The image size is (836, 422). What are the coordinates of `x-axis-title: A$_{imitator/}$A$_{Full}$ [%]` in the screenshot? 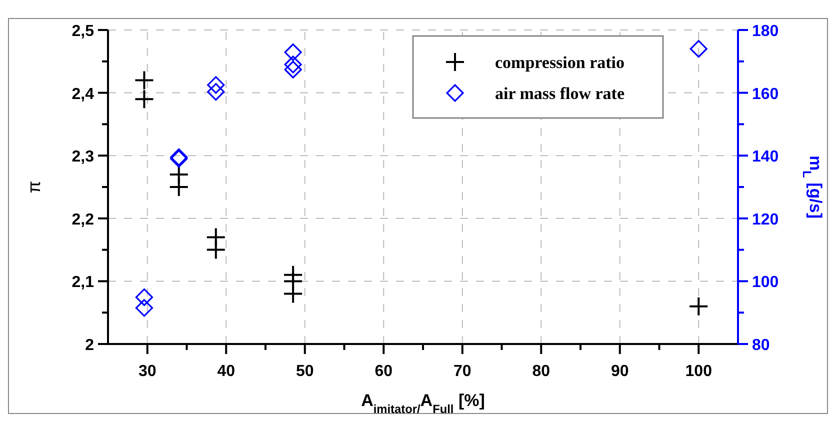 It's located at (423, 403).